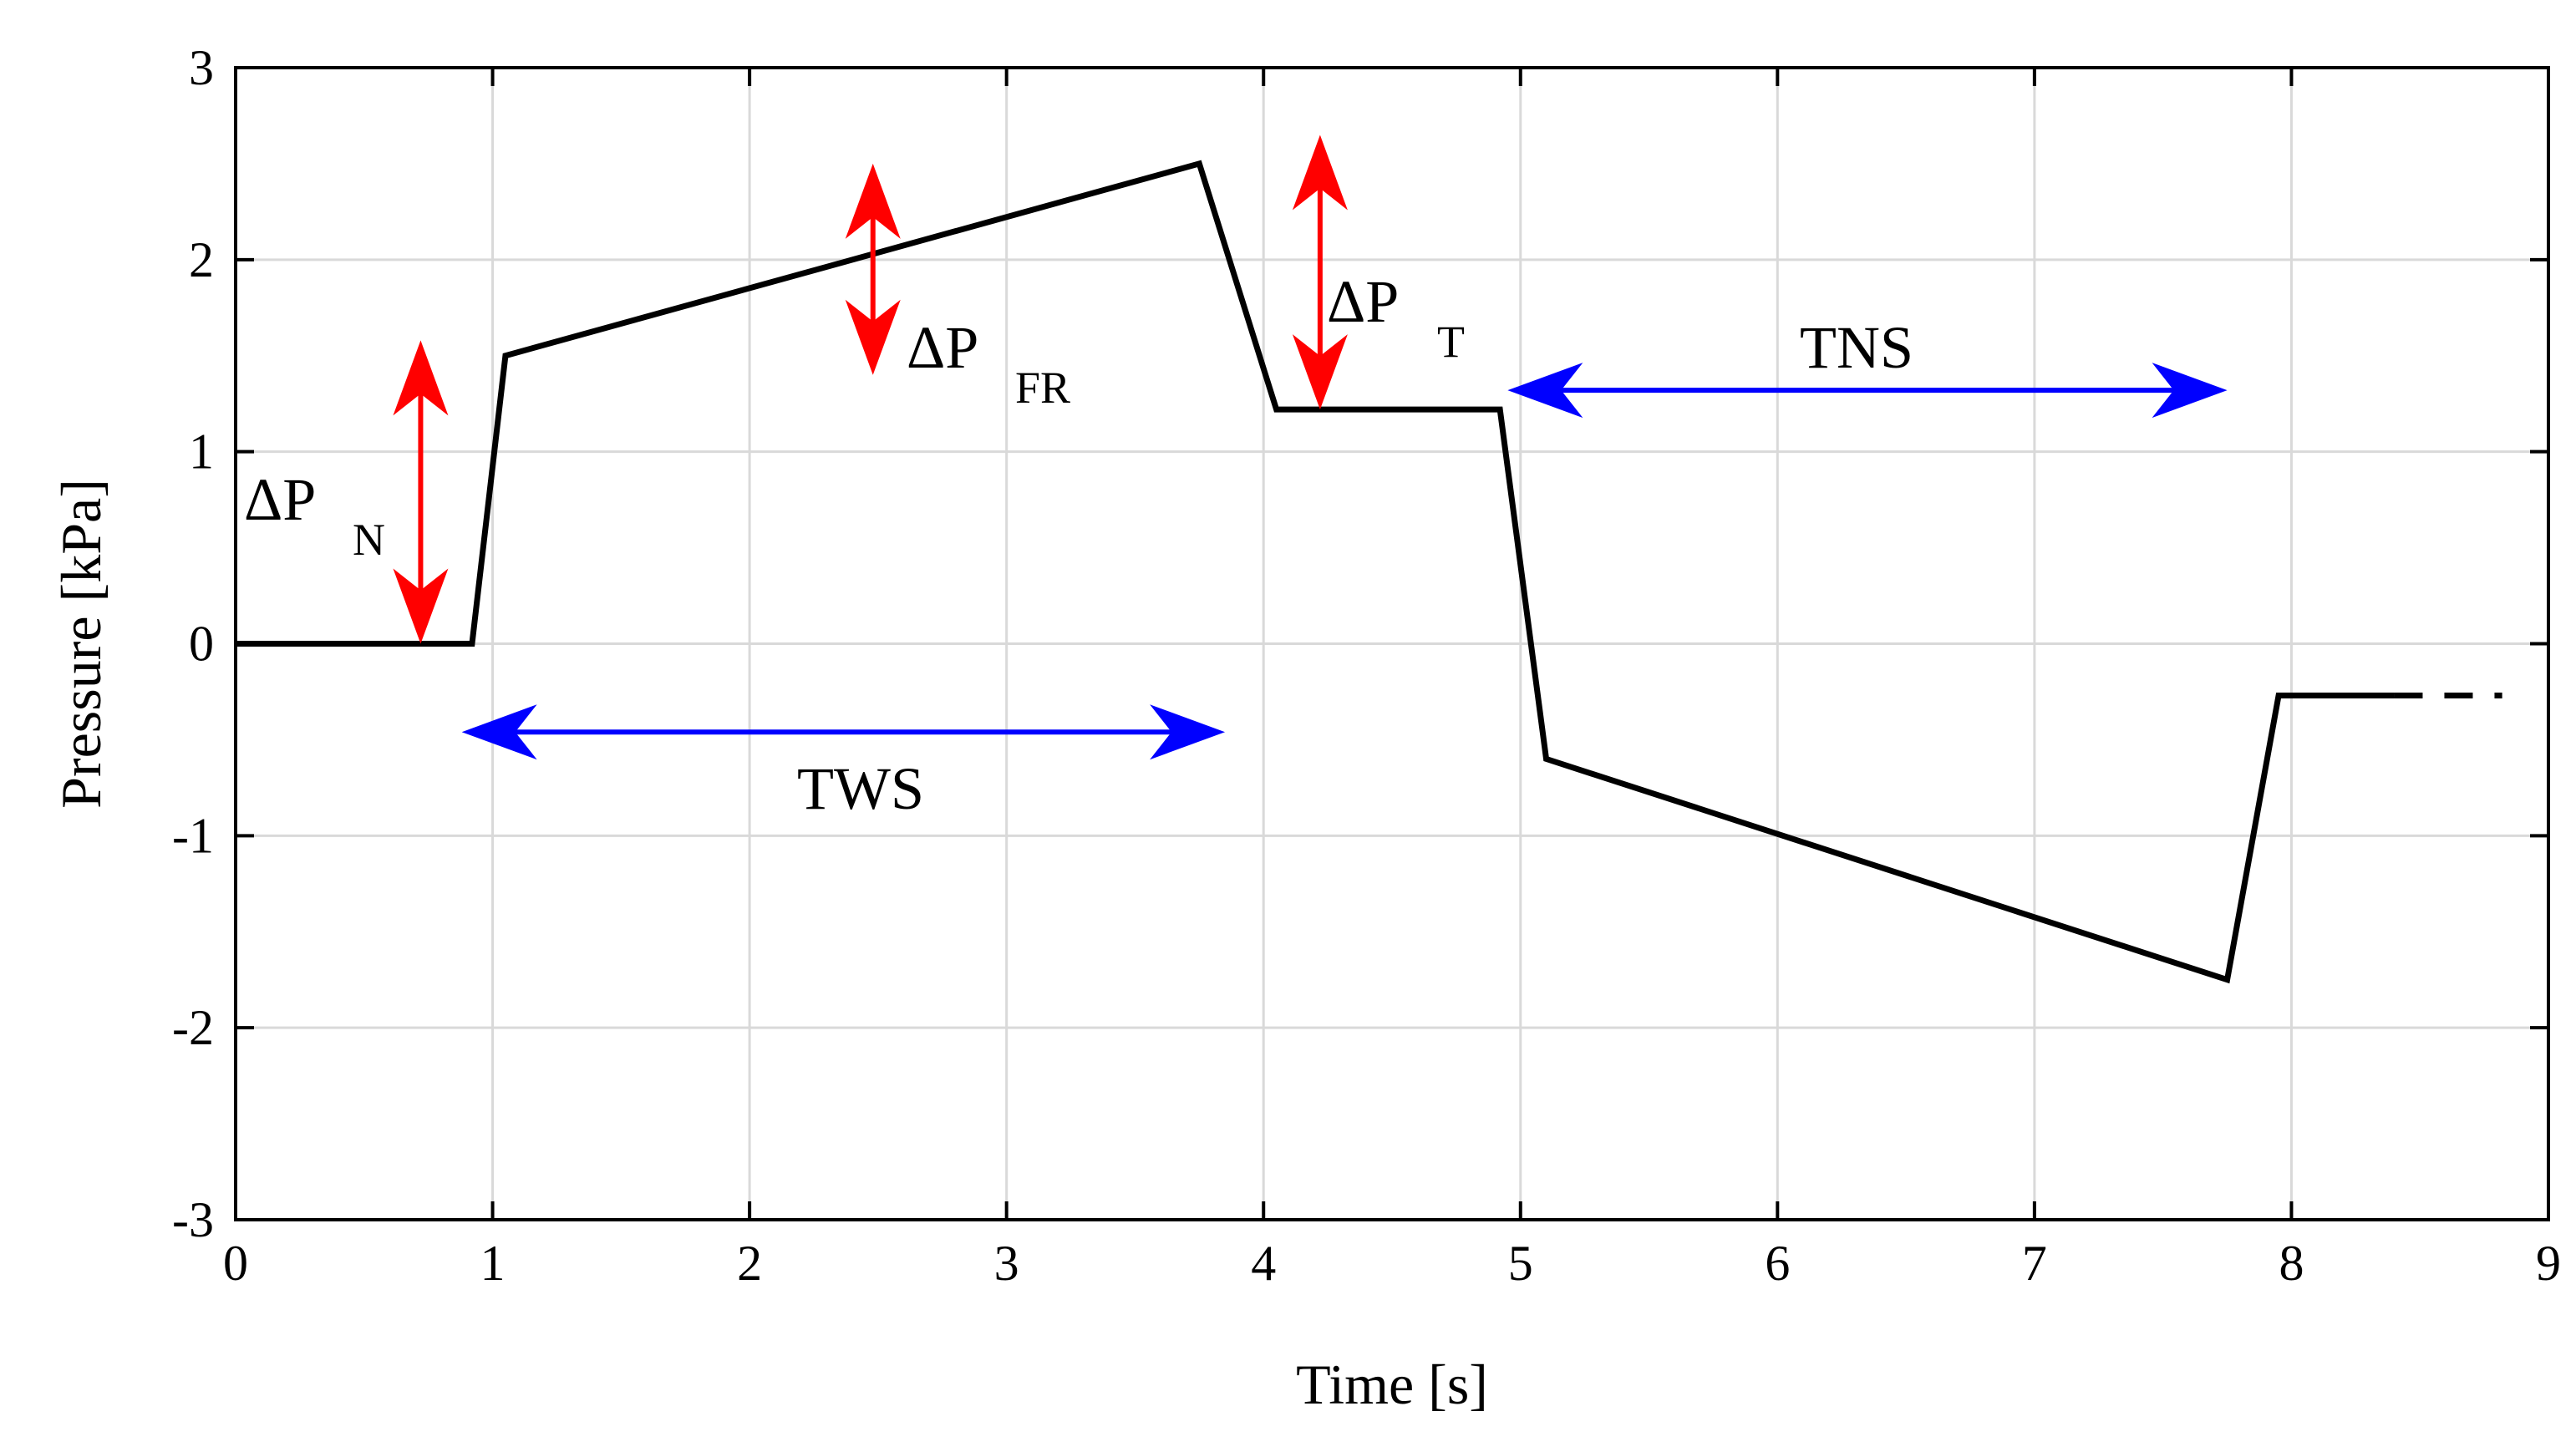  I want to click on x-tick-label: 6, so click(1777, 1264).